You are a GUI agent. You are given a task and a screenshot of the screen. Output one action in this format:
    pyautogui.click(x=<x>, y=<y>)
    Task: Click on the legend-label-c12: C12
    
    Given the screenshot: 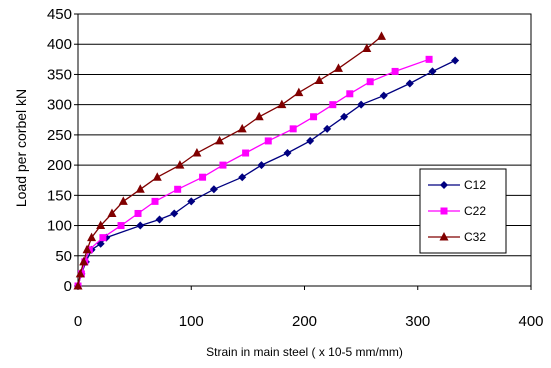 What is the action you would take?
    pyautogui.click(x=475, y=185)
    